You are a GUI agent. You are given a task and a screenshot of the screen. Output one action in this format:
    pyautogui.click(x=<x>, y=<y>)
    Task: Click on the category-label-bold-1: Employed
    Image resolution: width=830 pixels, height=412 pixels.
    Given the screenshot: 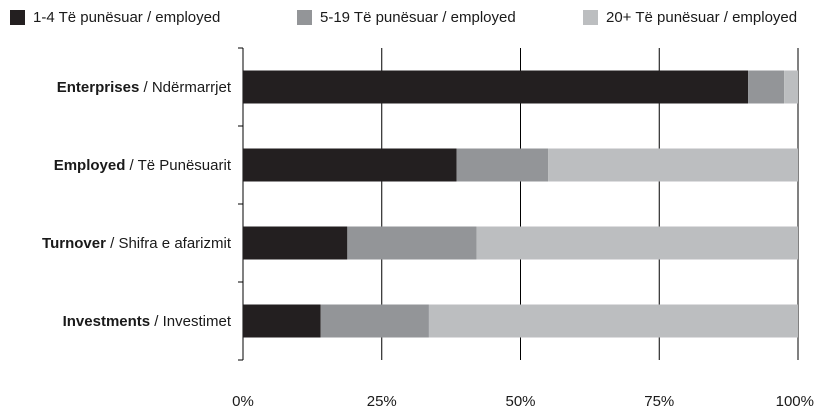 What is the action you would take?
    pyautogui.click(x=90, y=165)
    